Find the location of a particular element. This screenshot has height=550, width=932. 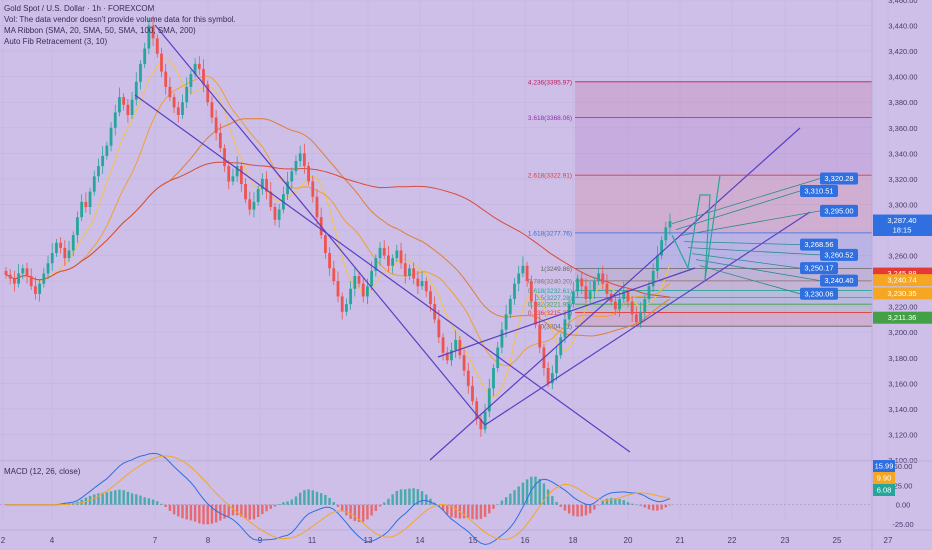

x-tick-label: 8 is located at coordinates (208, 540).